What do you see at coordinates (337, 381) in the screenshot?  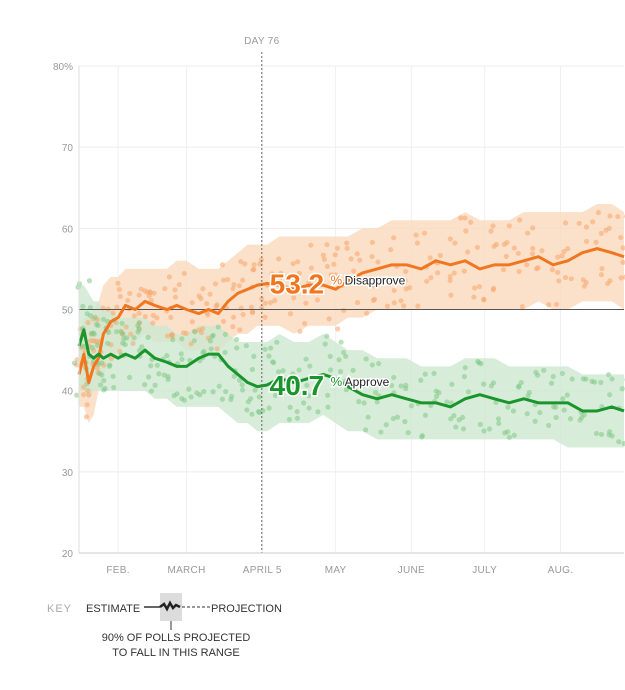 I see `approve-percent-sign: %` at bounding box center [337, 381].